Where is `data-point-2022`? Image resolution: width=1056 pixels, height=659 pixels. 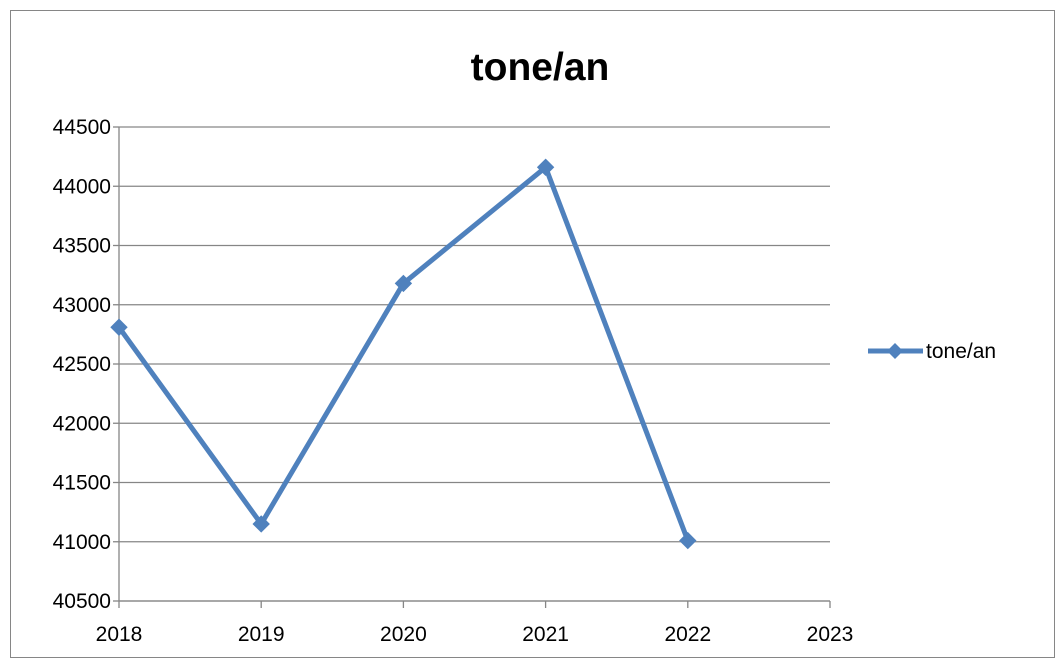 data-point-2022 is located at coordinates (688, 540).